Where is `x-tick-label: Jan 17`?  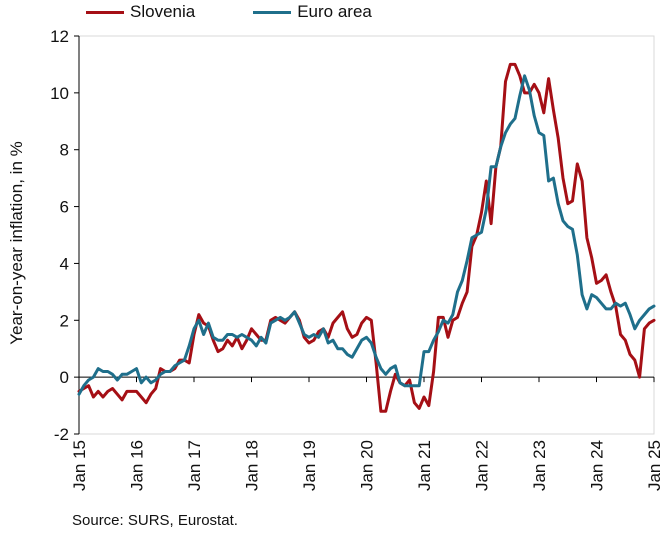
x-tick-label: Jan 17 is located at coordinates (194, 465).